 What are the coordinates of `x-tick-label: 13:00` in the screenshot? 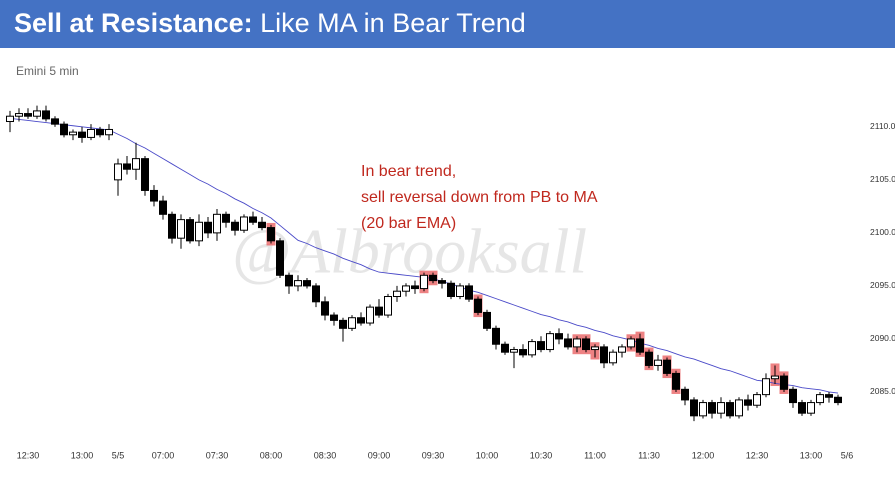 It's located at (811, 455).